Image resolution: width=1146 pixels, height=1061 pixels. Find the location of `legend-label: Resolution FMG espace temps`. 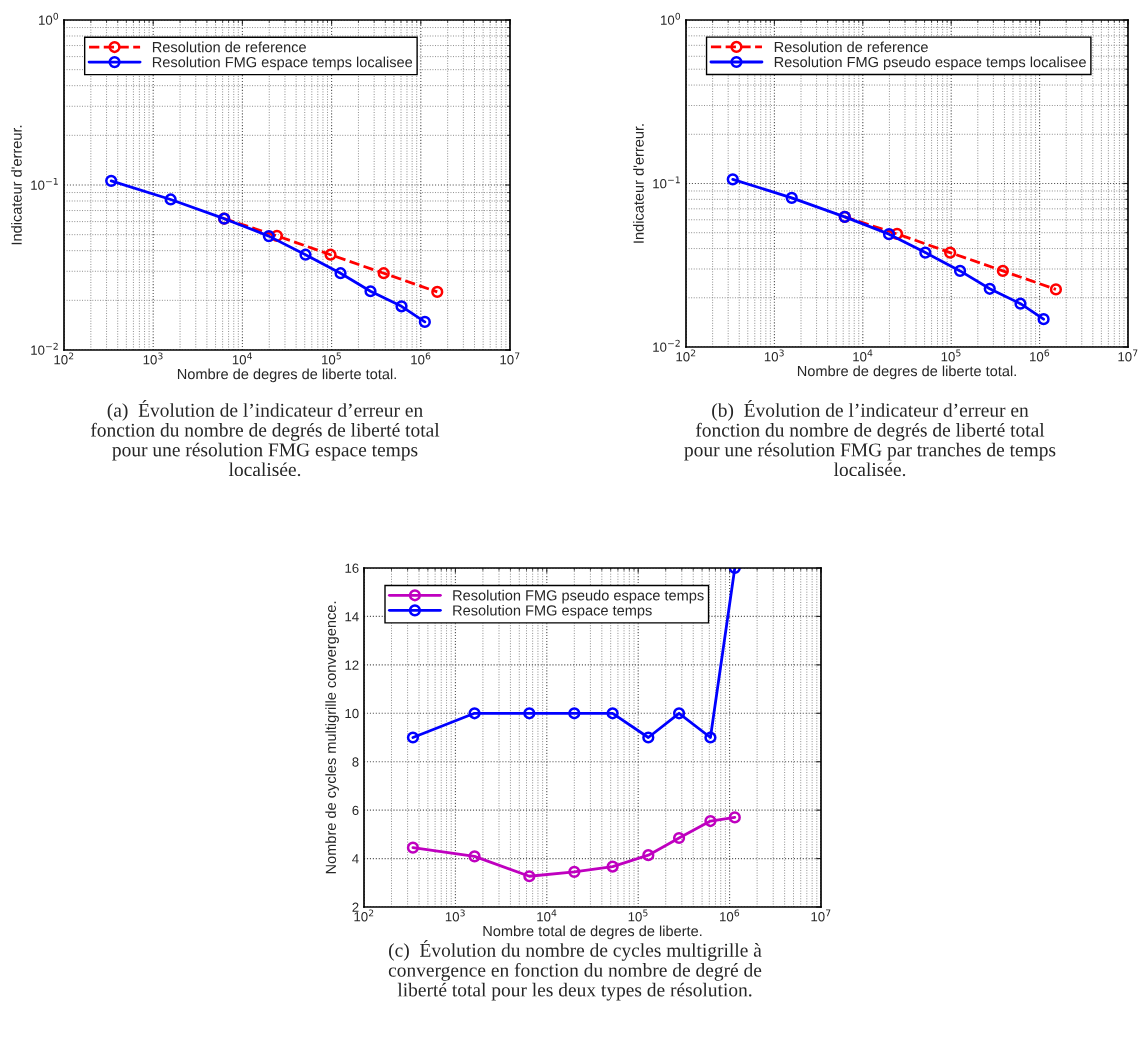

legend-label: Resolution FMG espace temps is located at coordinates (552, 611).